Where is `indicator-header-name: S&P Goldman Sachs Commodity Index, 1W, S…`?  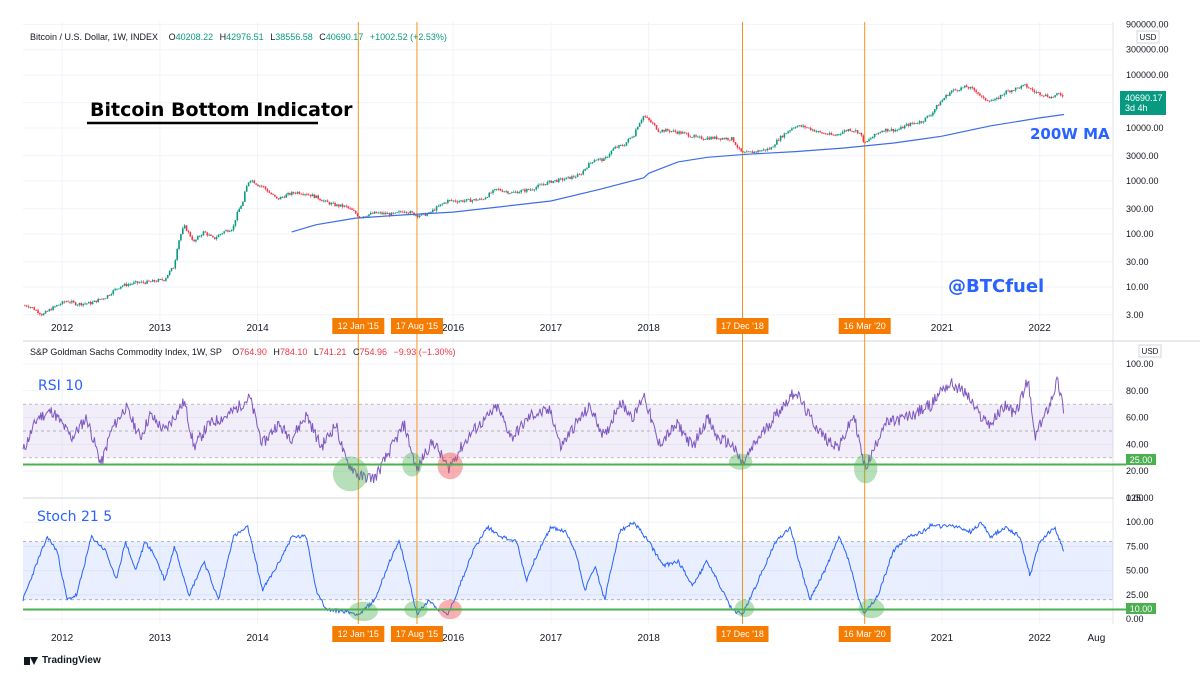 indicator-header-name: S&P Goldman Sachs Commodity Index, 1W, S… is located at coordinates (126, 352).